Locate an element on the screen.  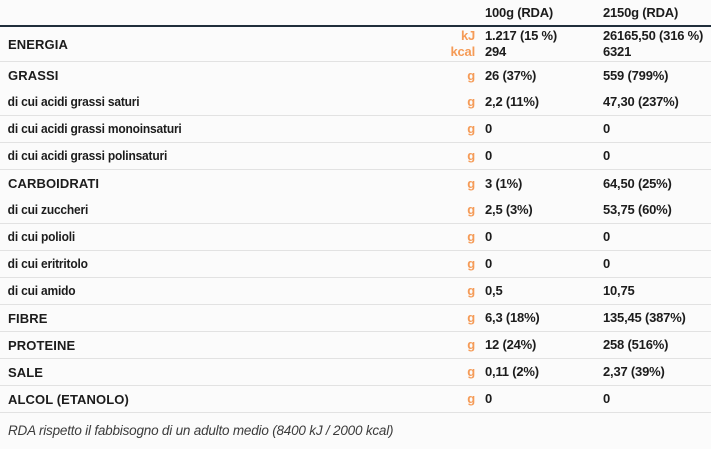
value-2150g-line: 53,75 (60%) is located at coordinates (637, 209).